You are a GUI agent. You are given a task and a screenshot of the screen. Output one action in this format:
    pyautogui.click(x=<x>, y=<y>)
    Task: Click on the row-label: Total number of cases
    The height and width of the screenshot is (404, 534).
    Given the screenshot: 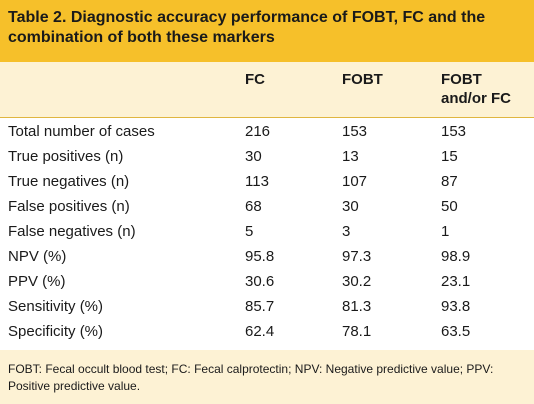 What is the action you would take?
    pyautogui.click(x=81, y=131)
    